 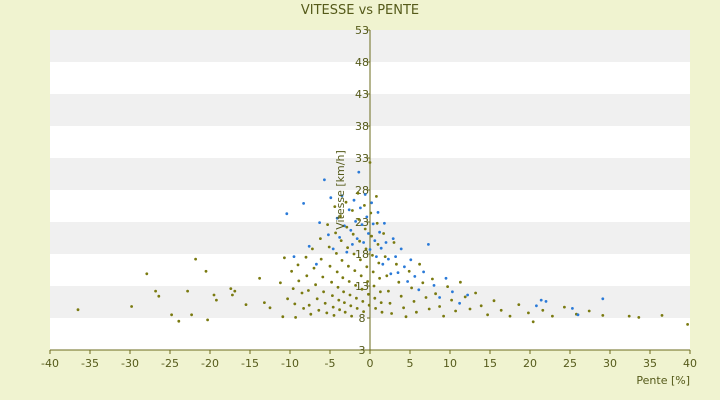 What do you see at coordinates (650, 363) in the screenshot?
I see `x-tick-label: 35` at bounding box center [650, 363].